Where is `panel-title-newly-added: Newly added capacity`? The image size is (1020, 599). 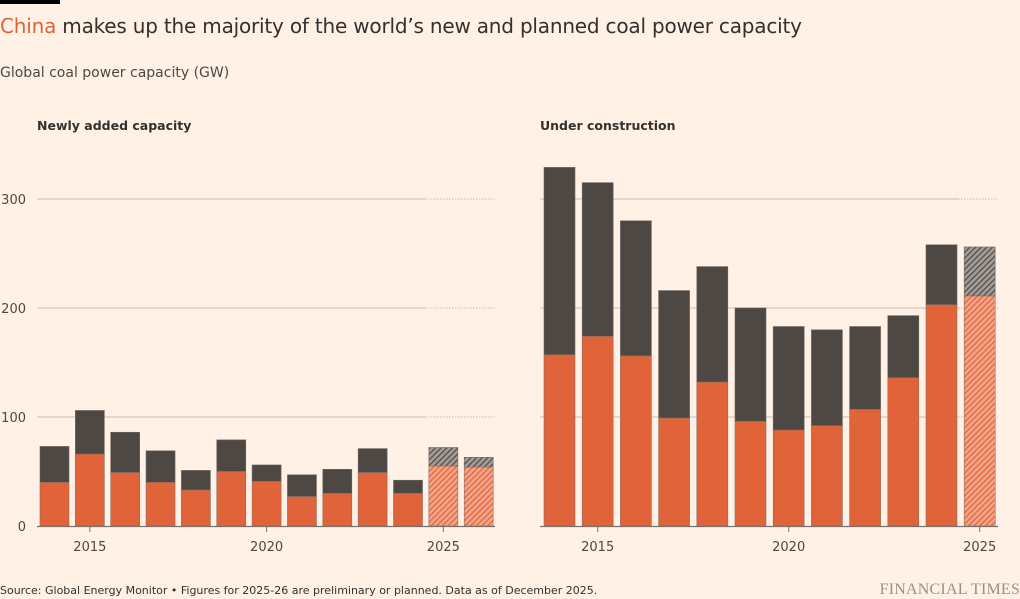 panel-title-newly-added: Newly added capacity is located at coordinates (114, 125).